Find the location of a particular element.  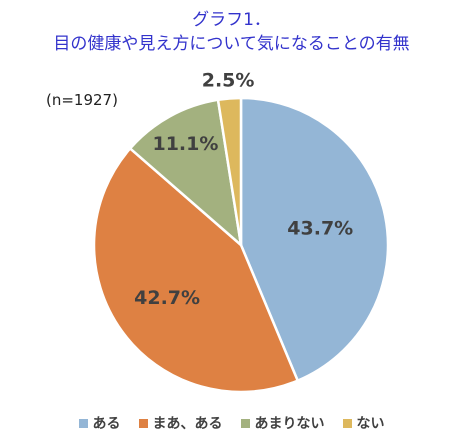

legend-item-aru: ある is located at coordinates (99, 423).